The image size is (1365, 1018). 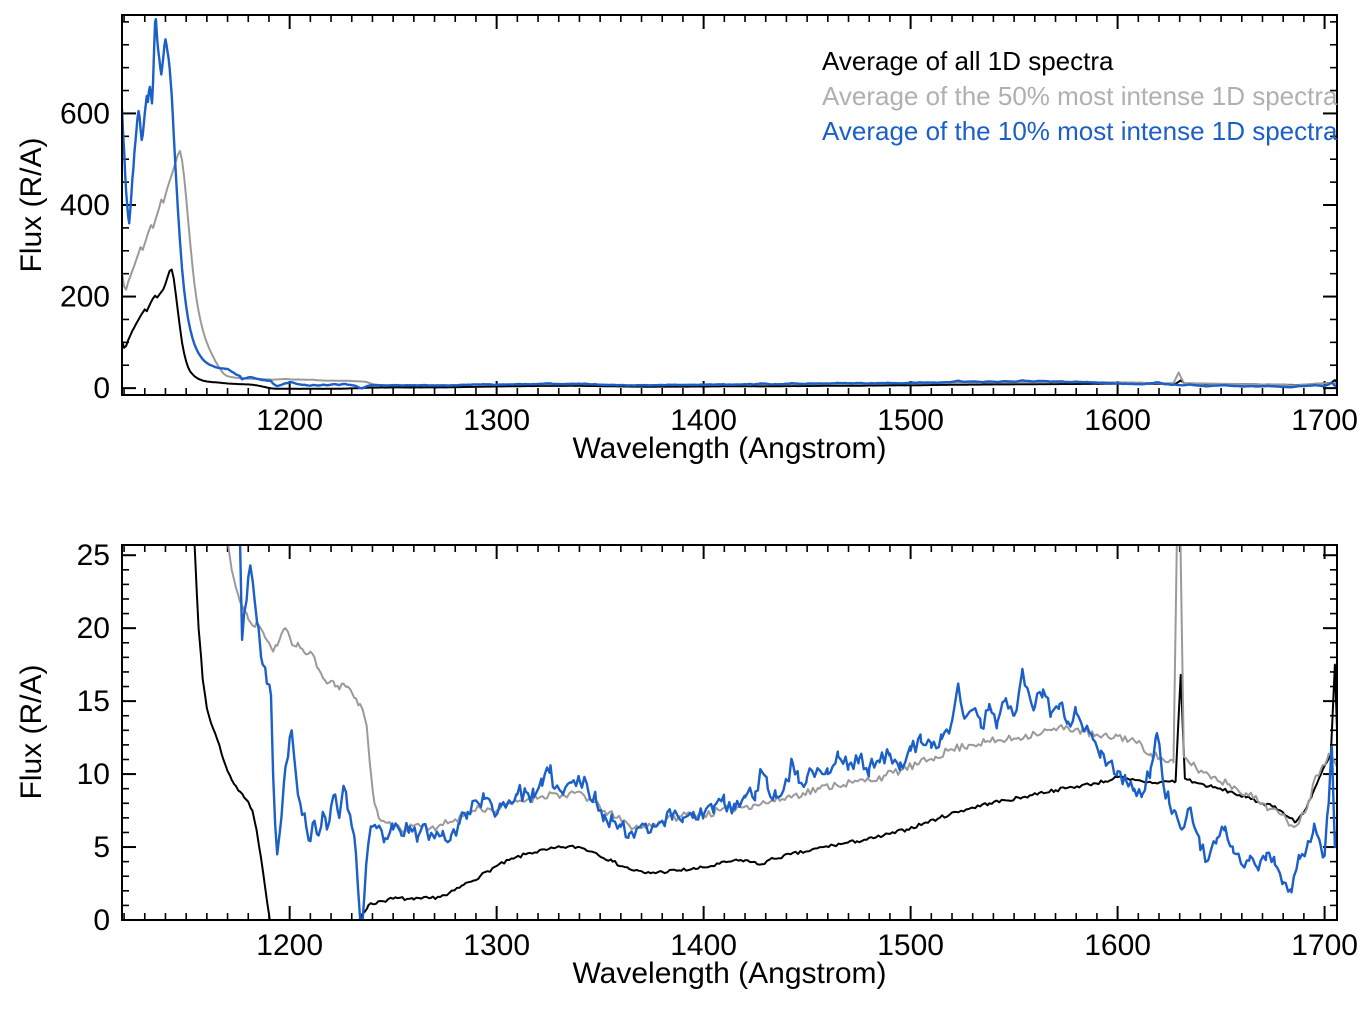 I want to click on x-axis-title-bottom-panel: Wavelength (Angstrom), so click(x=729, y=973).